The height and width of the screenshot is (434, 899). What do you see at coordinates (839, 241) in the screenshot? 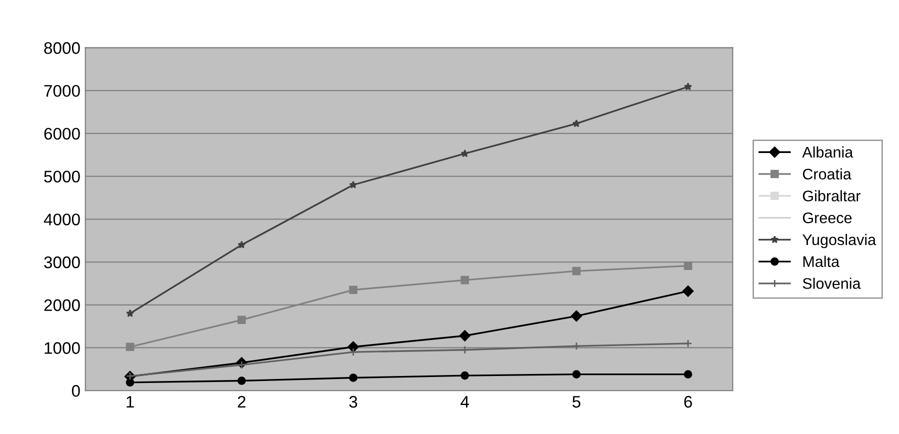
I see `legend-label: Yugoslavia` at bounding box center [839, 241].